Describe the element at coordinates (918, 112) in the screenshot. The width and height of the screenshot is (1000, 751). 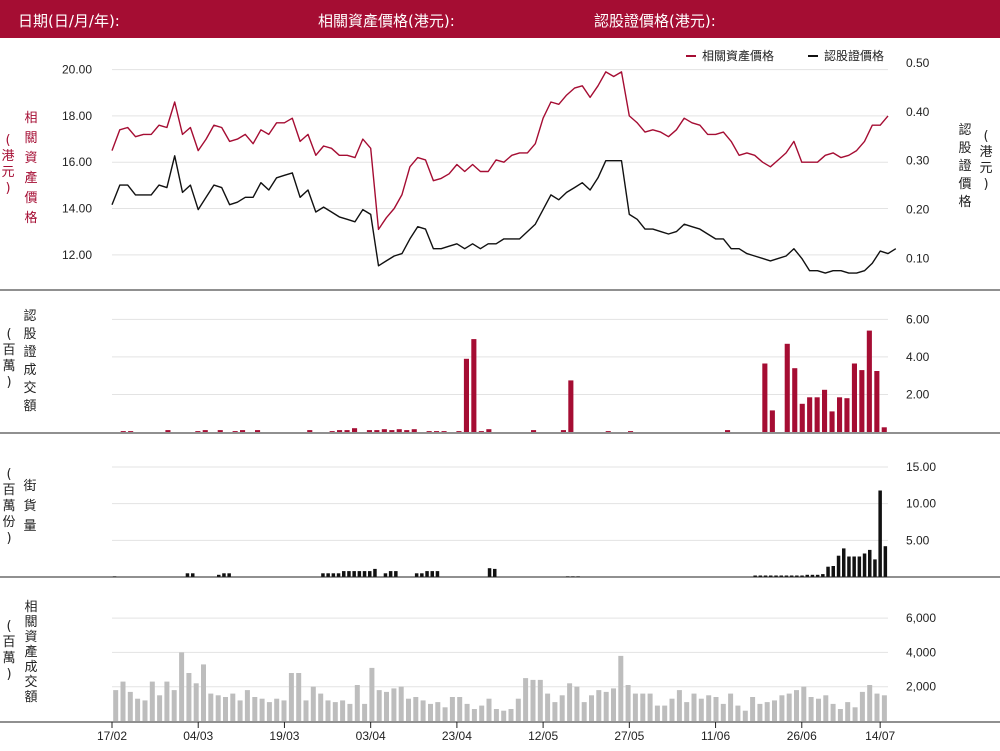
I see `right-axis-tick-label: 0.40` at that location.